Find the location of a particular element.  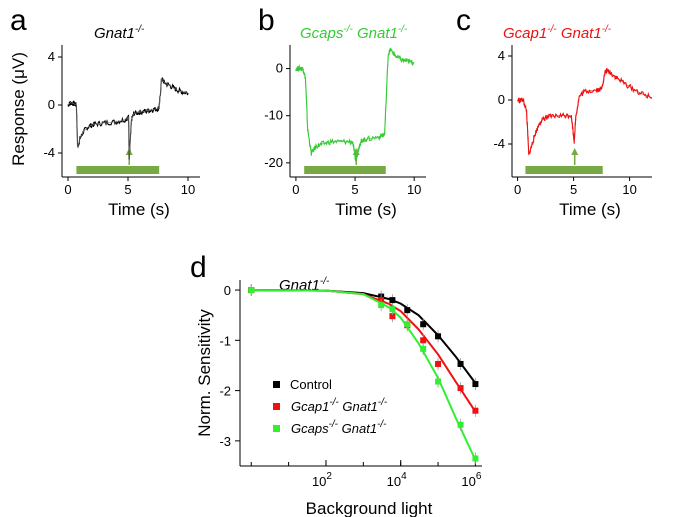

panel-b: 0 5 10 0 -10 -20 Time (s) Gcaps-/-​ Gnat1-/-​ is located at coordinates (345, 121).